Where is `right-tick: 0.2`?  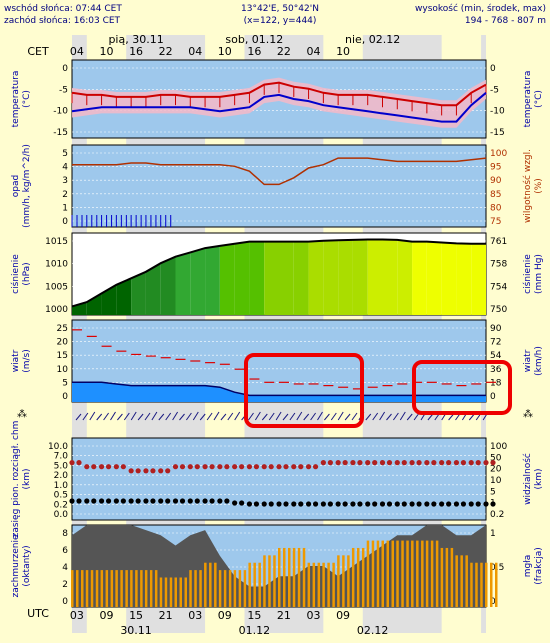 right-tick: 0.2 is located at coordinates (497, 515).